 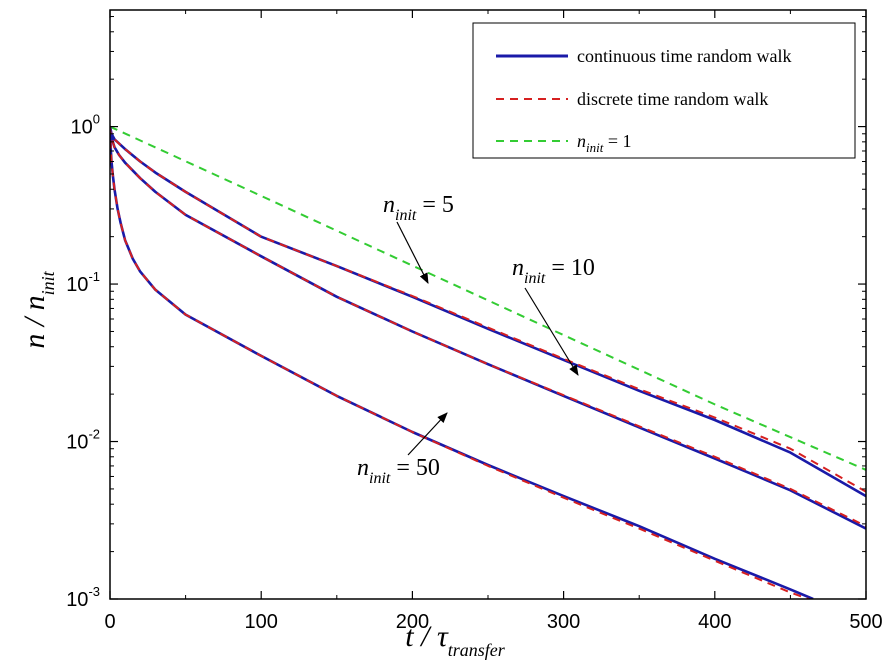 I want to click on x-tick-label: 300, so click(x=563, y=622).